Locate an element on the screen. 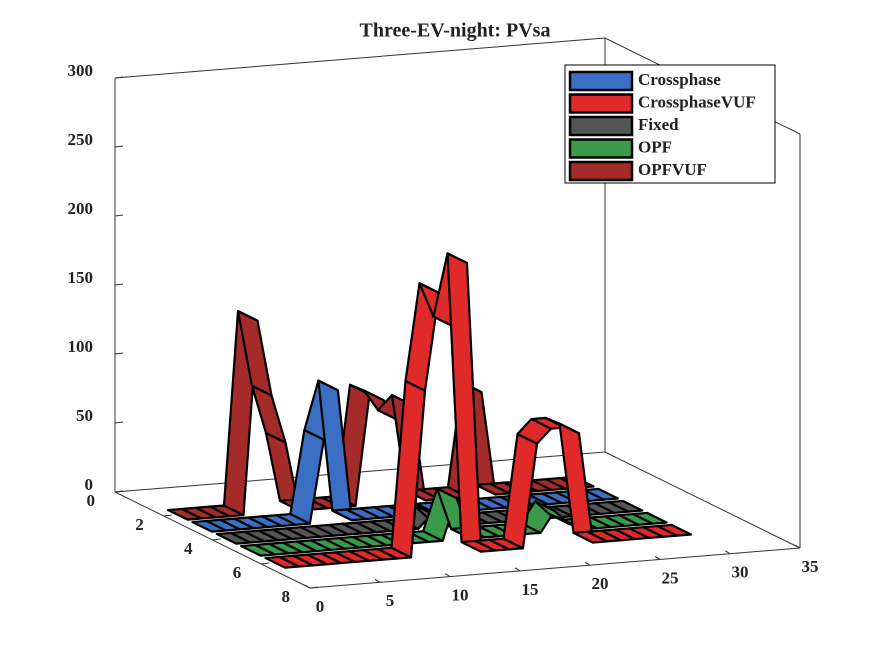  x-tick-label: 20 is located at coordinates (600, 583).